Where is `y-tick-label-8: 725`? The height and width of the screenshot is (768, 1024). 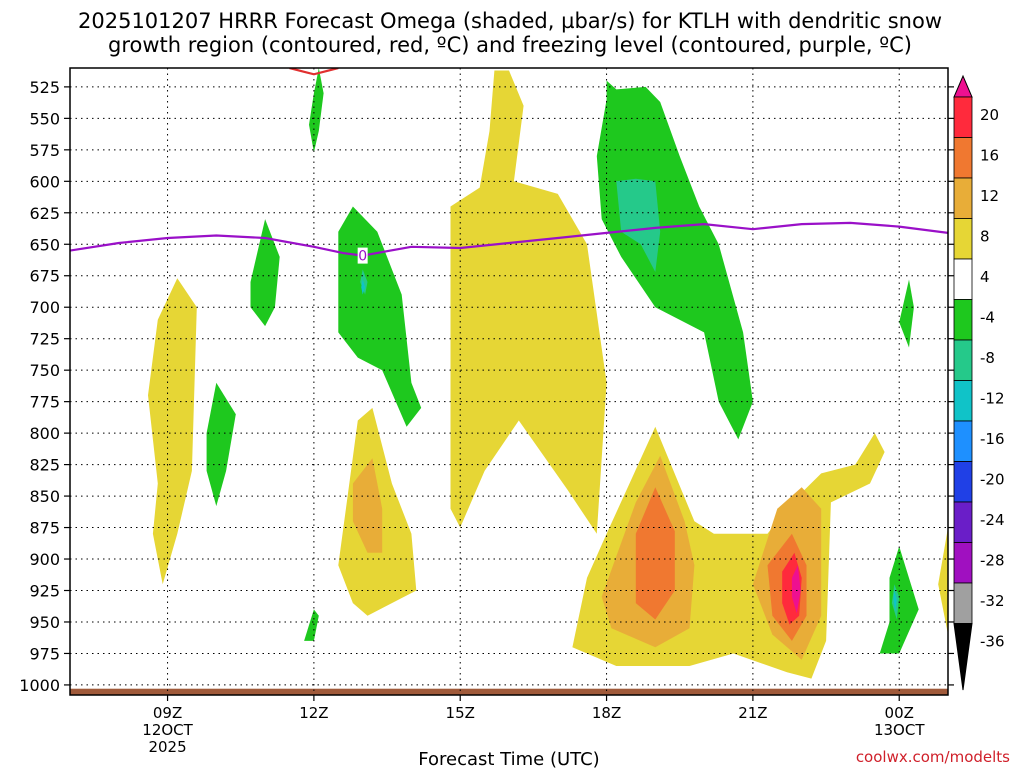 y-tick-label-8: 725 is located at coordinates (44, 339).